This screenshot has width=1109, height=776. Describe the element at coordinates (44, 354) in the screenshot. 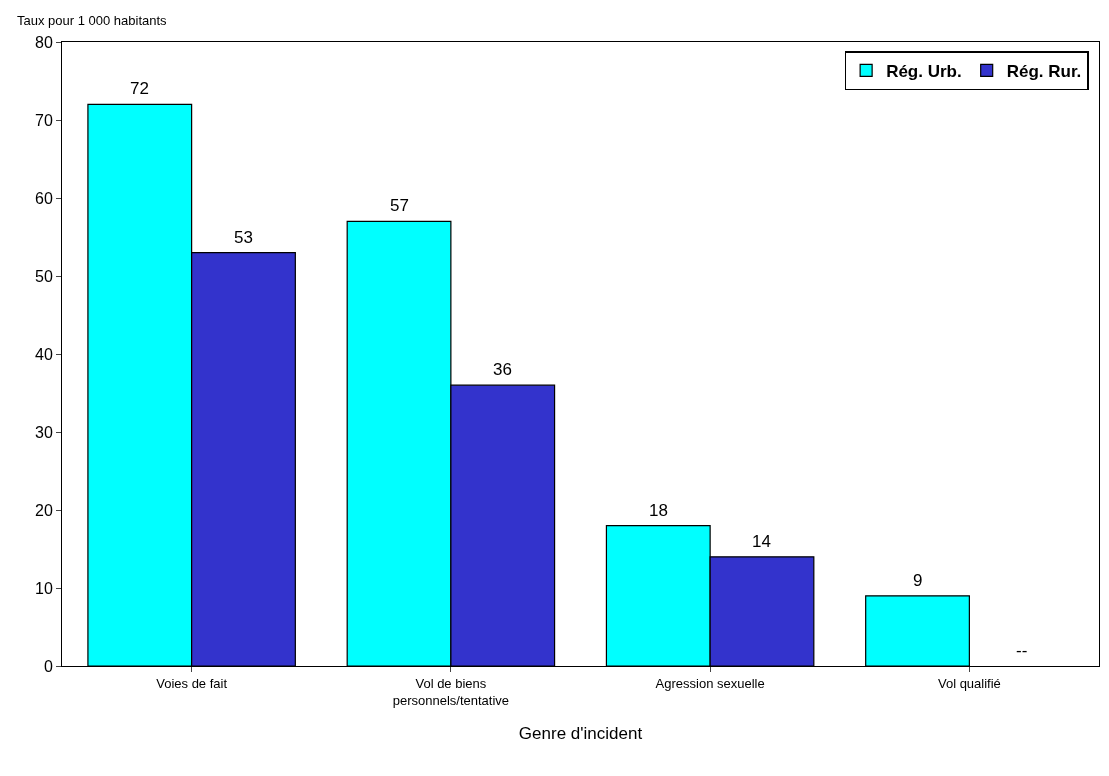

I see `y-tick-label: 40` at that location.